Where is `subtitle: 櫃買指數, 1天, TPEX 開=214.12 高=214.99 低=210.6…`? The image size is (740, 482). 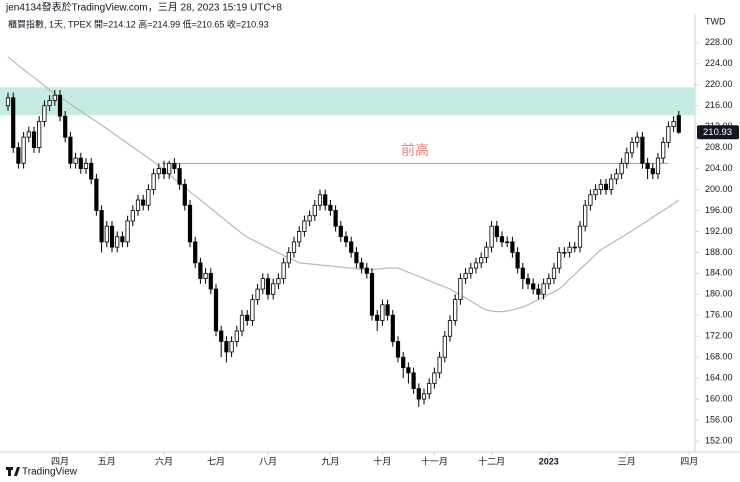
subtitle: 櫃買指數, 1天, TPEX 開=214.12 高=214.99 低=210.6… is located at coordinates (138, 23).